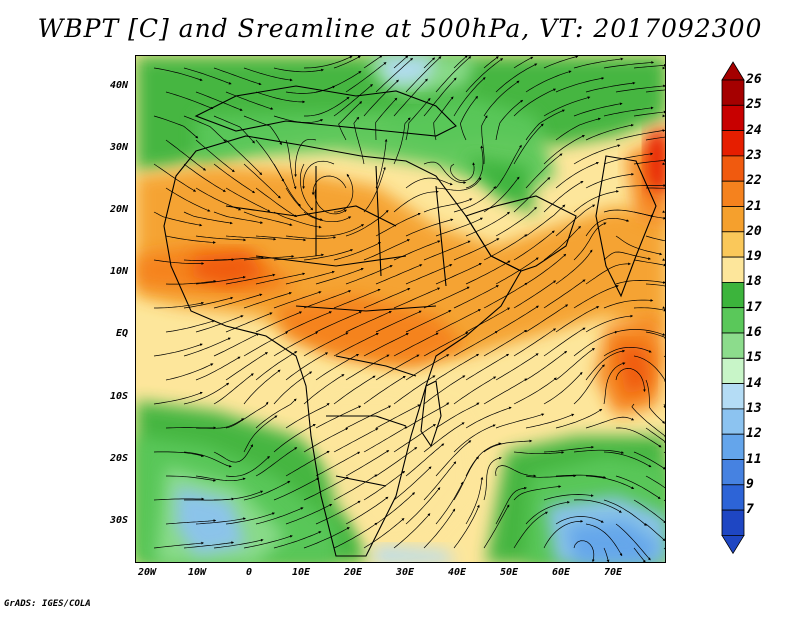  Describe the element at coordinates (118, 85) in the screenshot. I see `lat-label-40n: 40N` at that location.